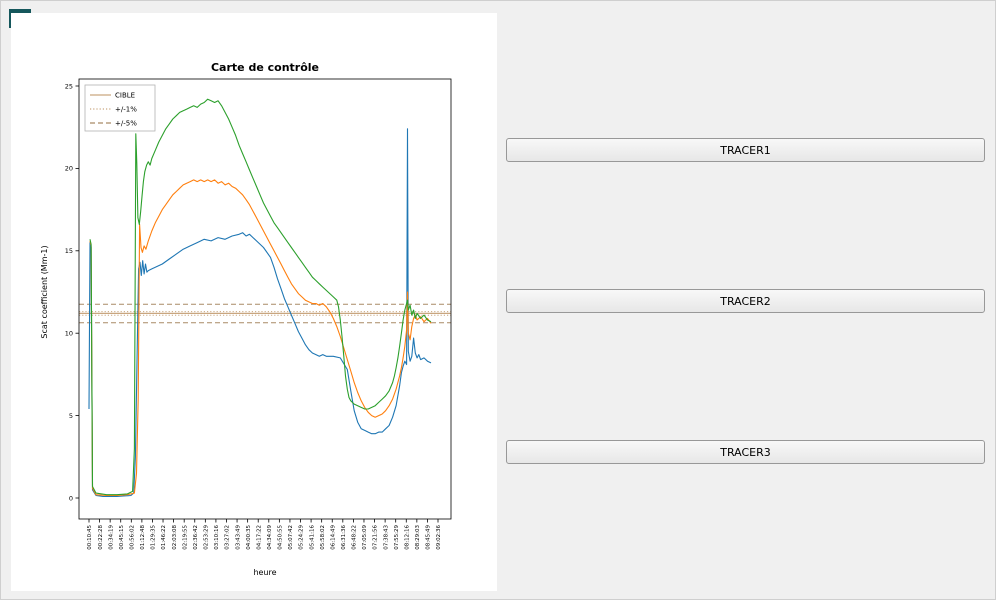 The width and height of the screenshot is (996, 600). What do you see at coordinates (126, 124) in the screenshot?
I see `legend-label: +/-5%` at bounding box center [126, 124].